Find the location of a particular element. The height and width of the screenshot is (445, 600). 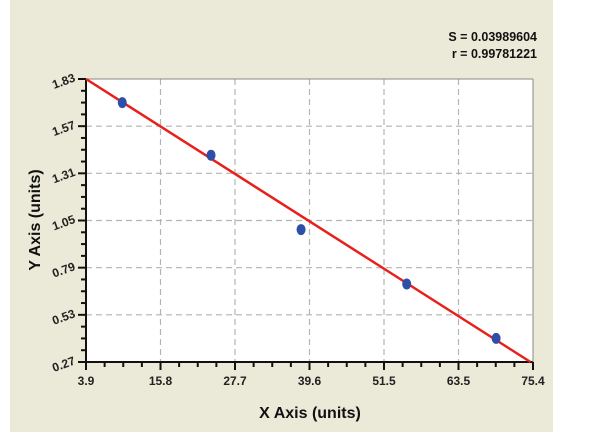

x-tick-labels: 3.9 15.8 27.7 39.6 51.5 63.5 75.4 is located at coordinates (311, 381).